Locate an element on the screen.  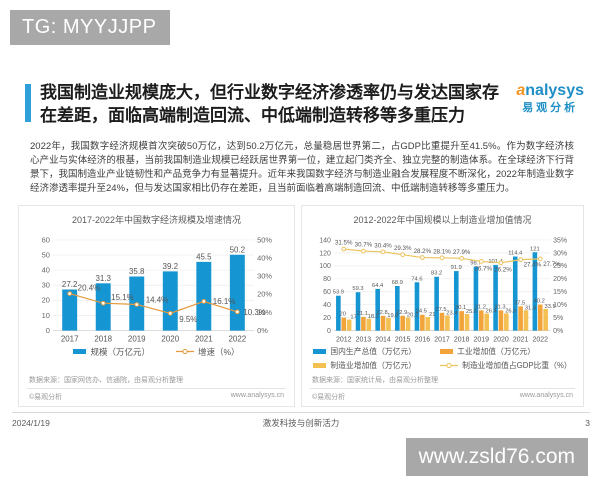
bar-value-label: 19.6 is located at coordinates (392, 316).